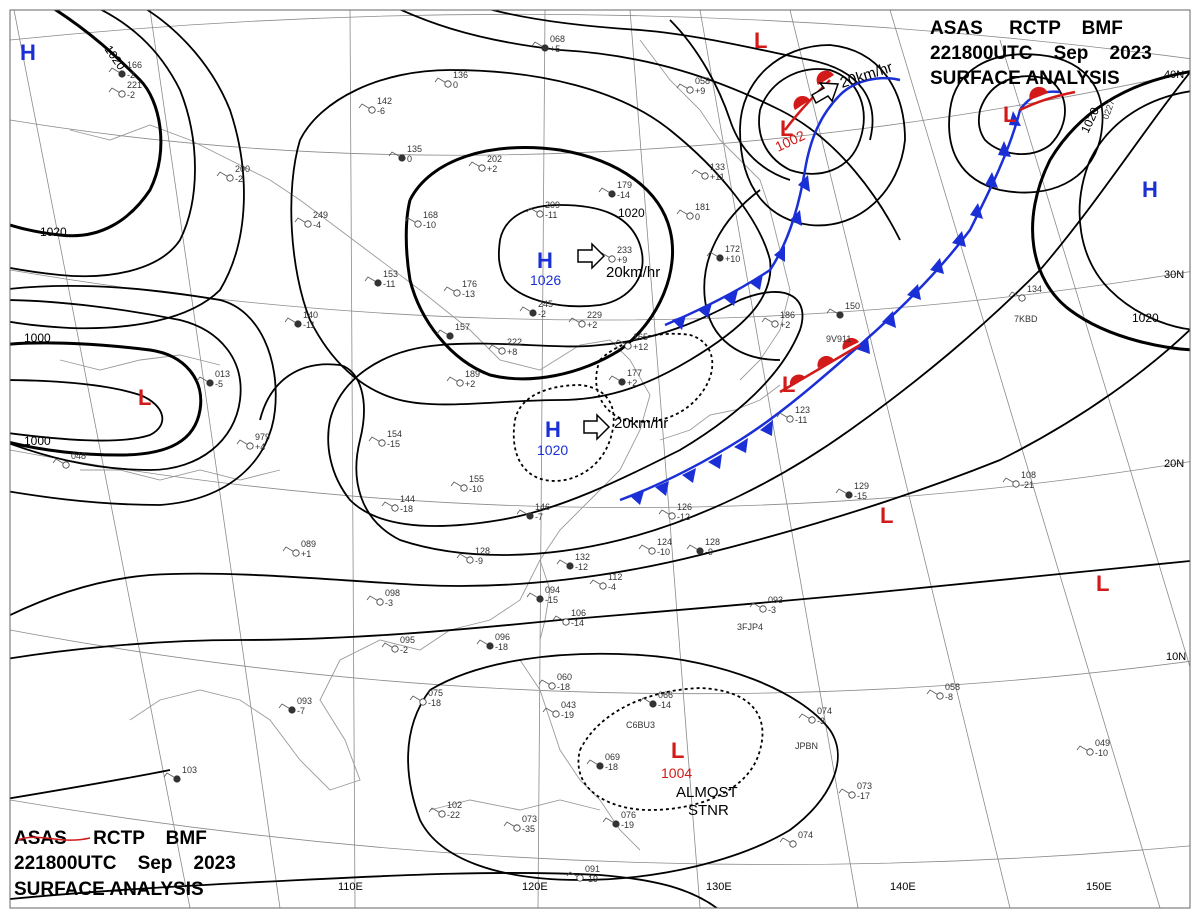  I want to click on station-tendency: 0, so click(697, 217).